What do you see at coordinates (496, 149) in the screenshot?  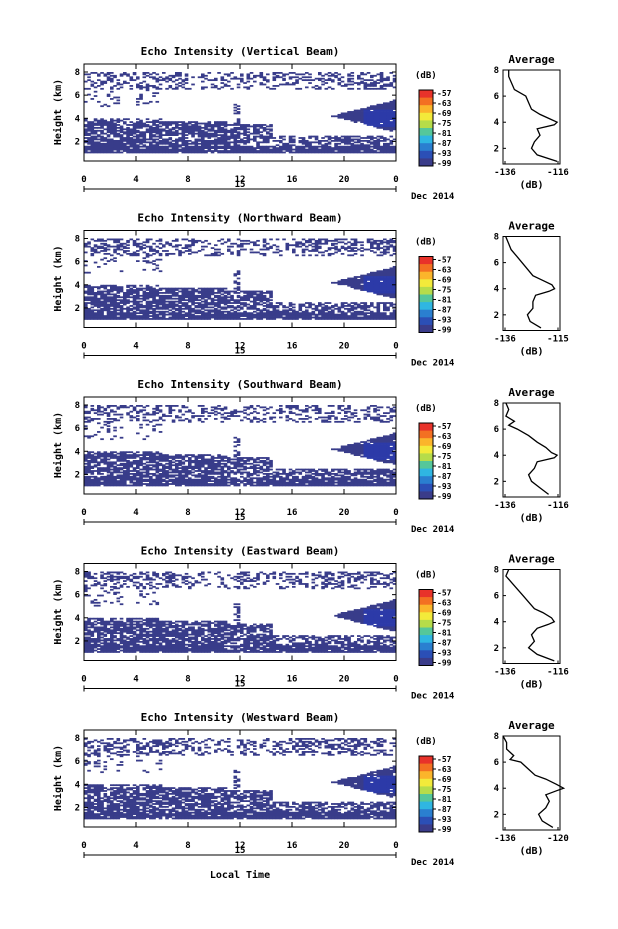 I see `profile-y-tick-label: 2` at bounding box center [496, 149].